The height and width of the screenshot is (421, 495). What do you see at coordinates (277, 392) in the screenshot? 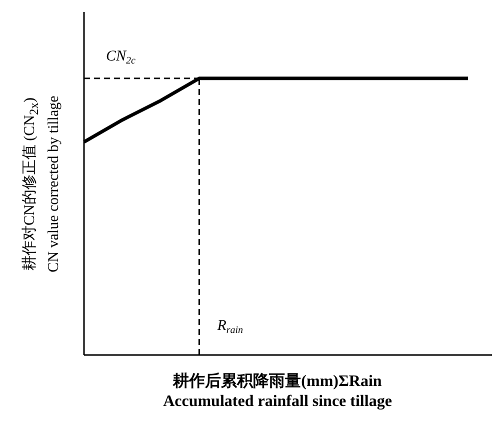
I see `x-axis-title: 耕作后累积降雨量(mm)ΣRain Accumulated rainfall since tillage` at bounding box center [277, 392].